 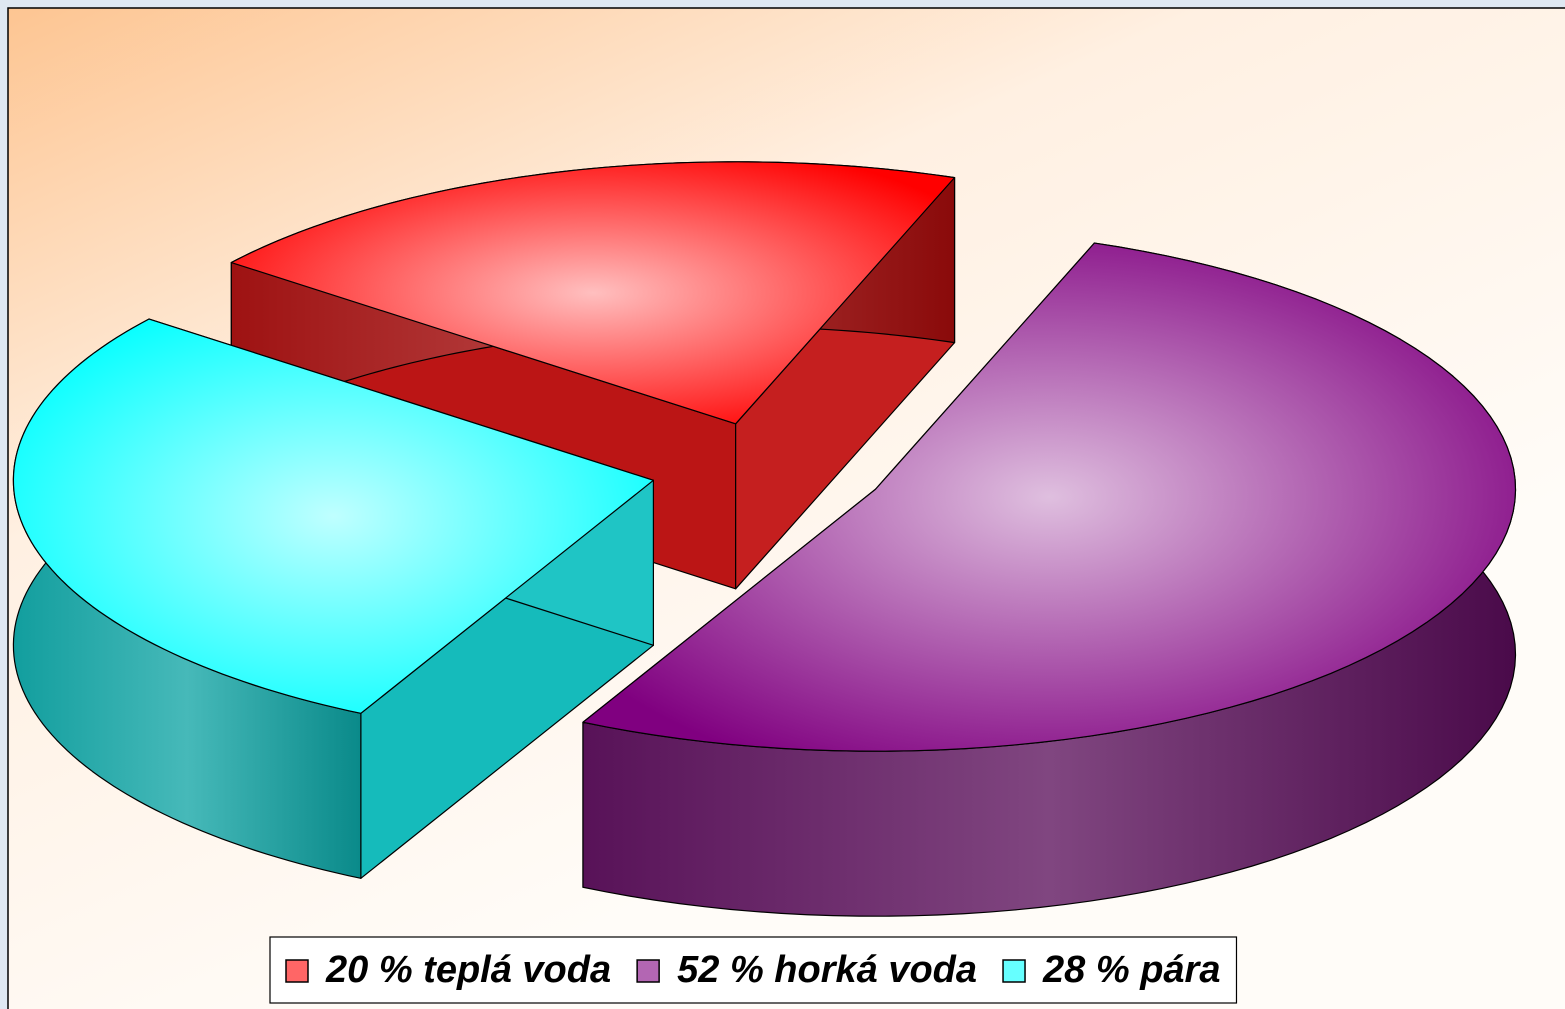 I want to click on legend: 20 % teplá voda 52 % horká voda 28 % pára, so click(x=753, y=970).